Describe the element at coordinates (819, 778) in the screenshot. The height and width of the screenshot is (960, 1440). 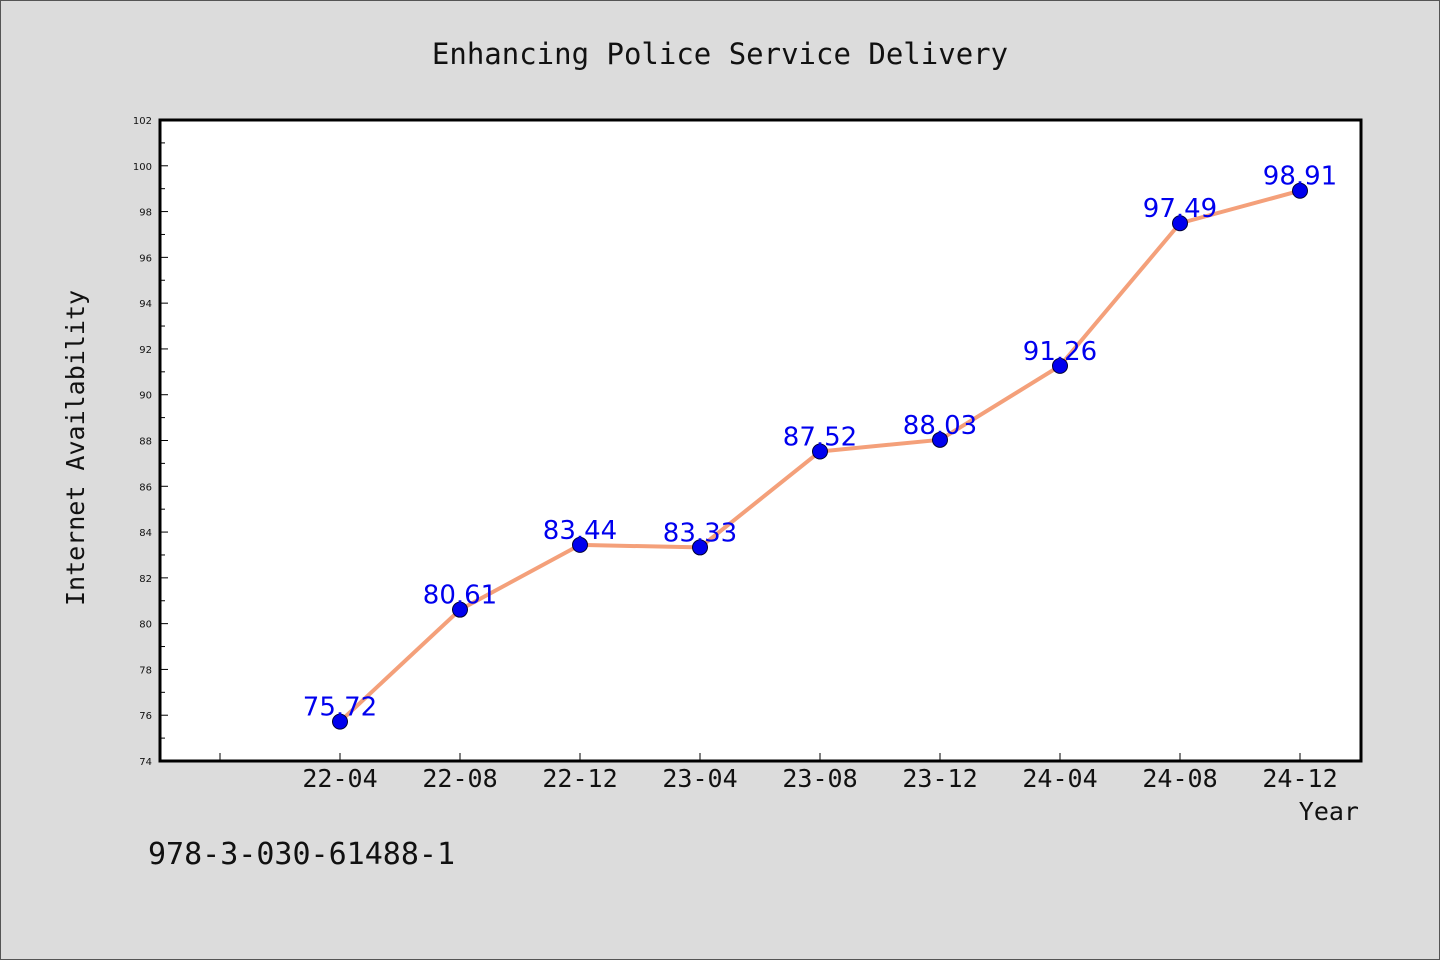
I see `x-tick-label: 23-08` at that location.